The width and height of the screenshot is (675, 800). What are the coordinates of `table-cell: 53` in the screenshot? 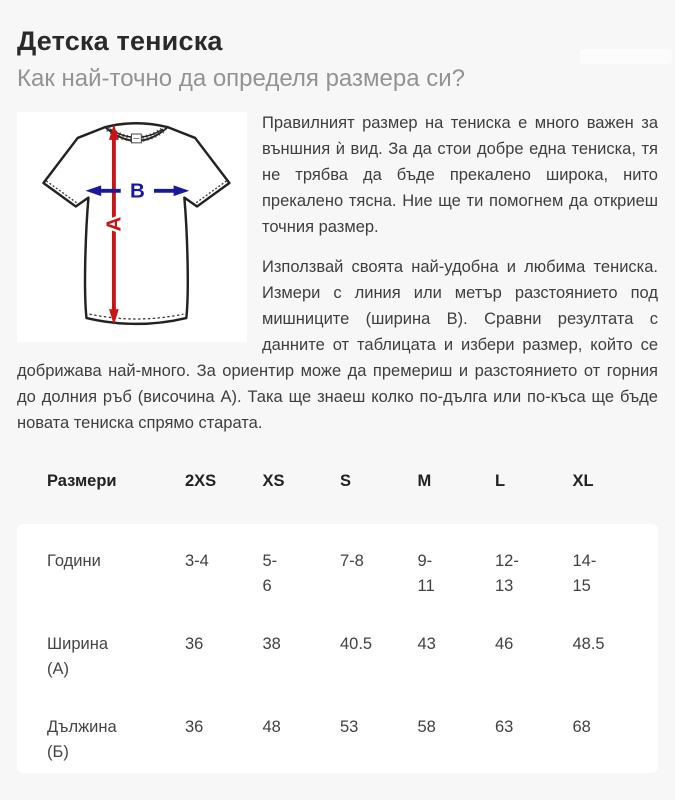 It's located at (349, 727).